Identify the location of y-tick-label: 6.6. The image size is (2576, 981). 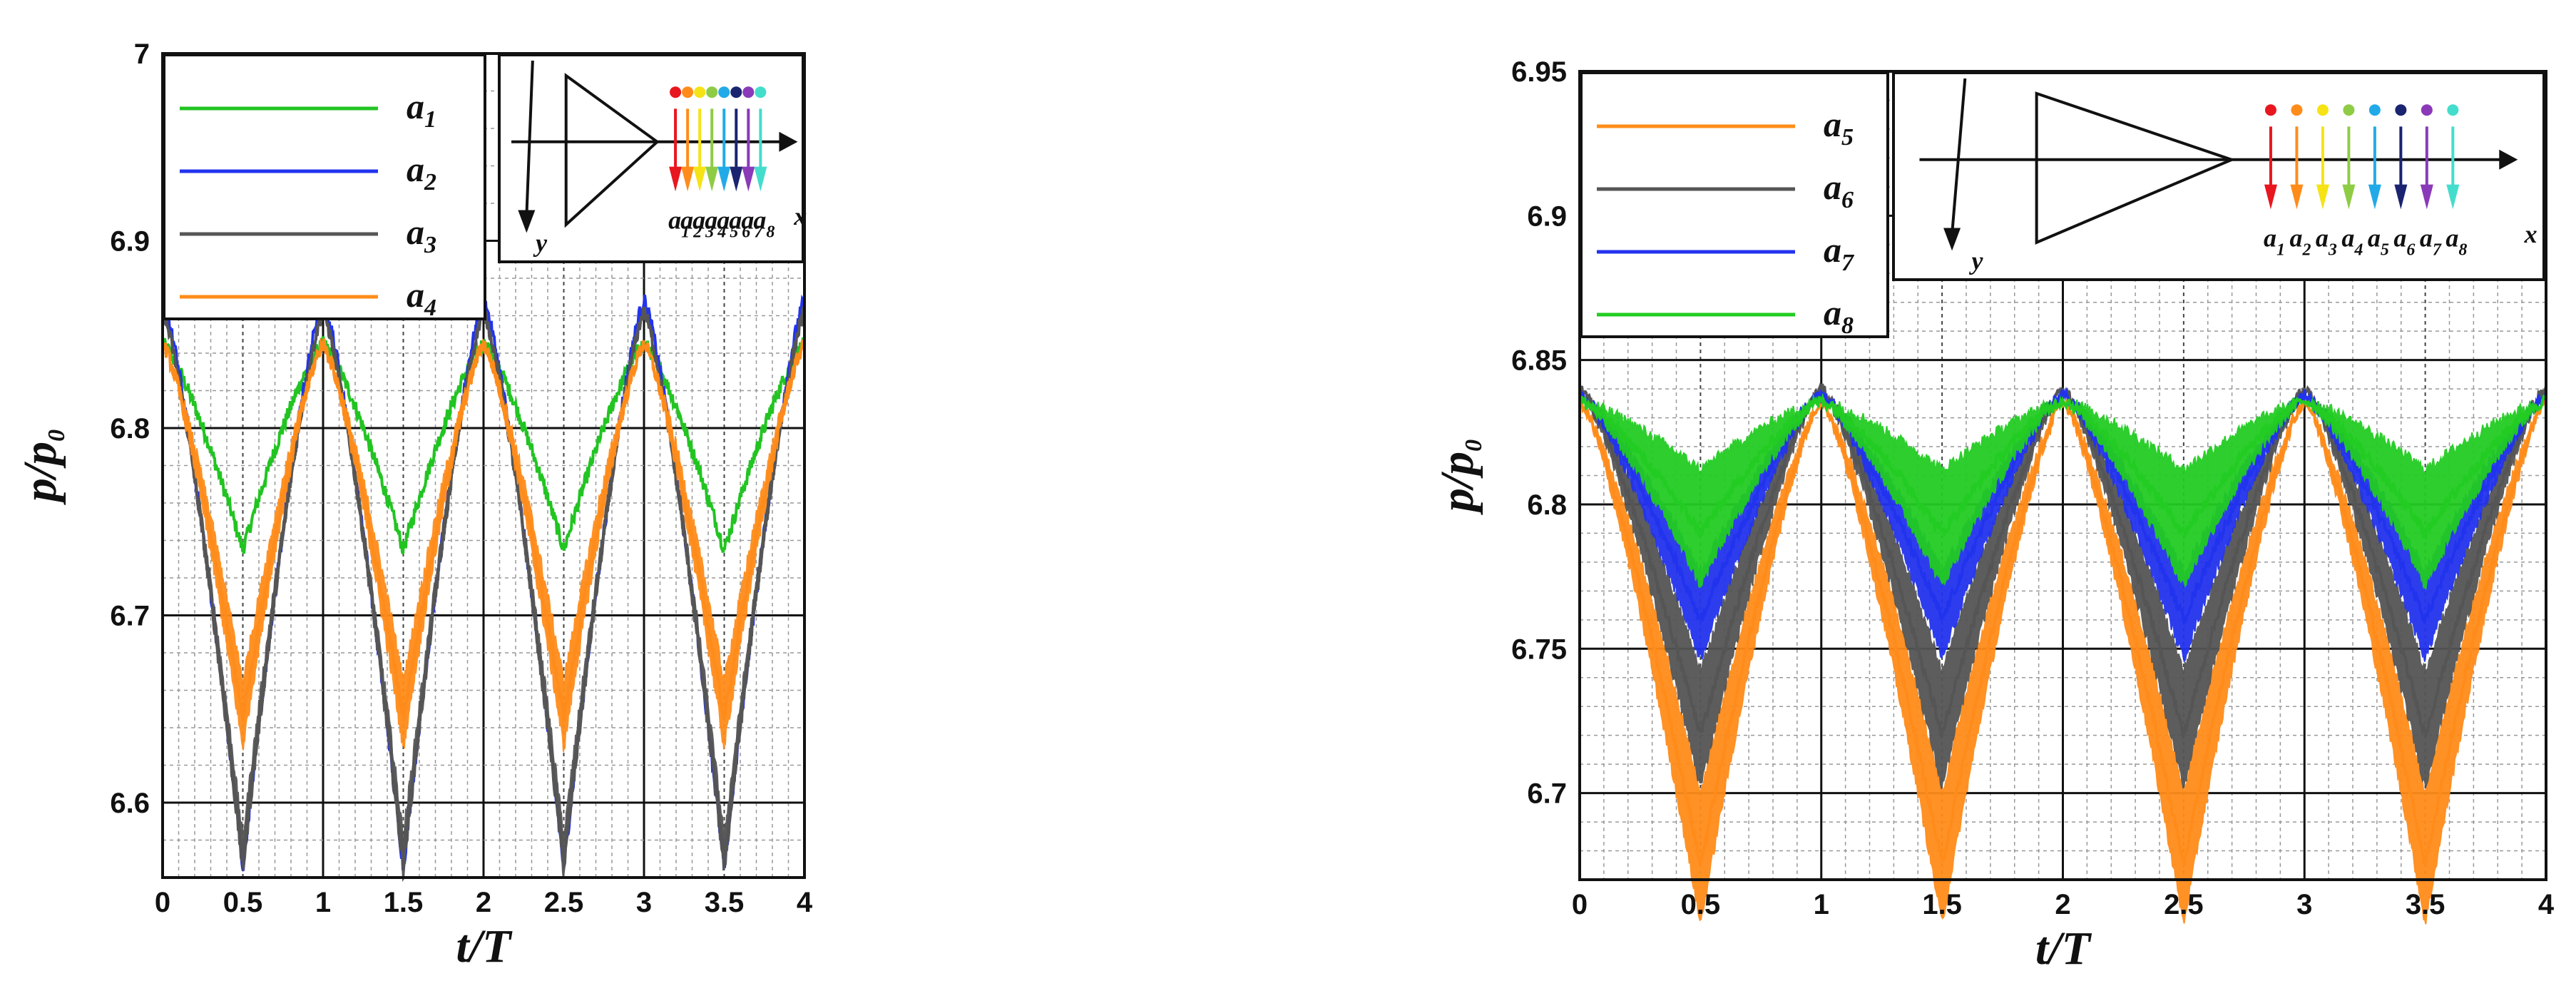
(130, 803).